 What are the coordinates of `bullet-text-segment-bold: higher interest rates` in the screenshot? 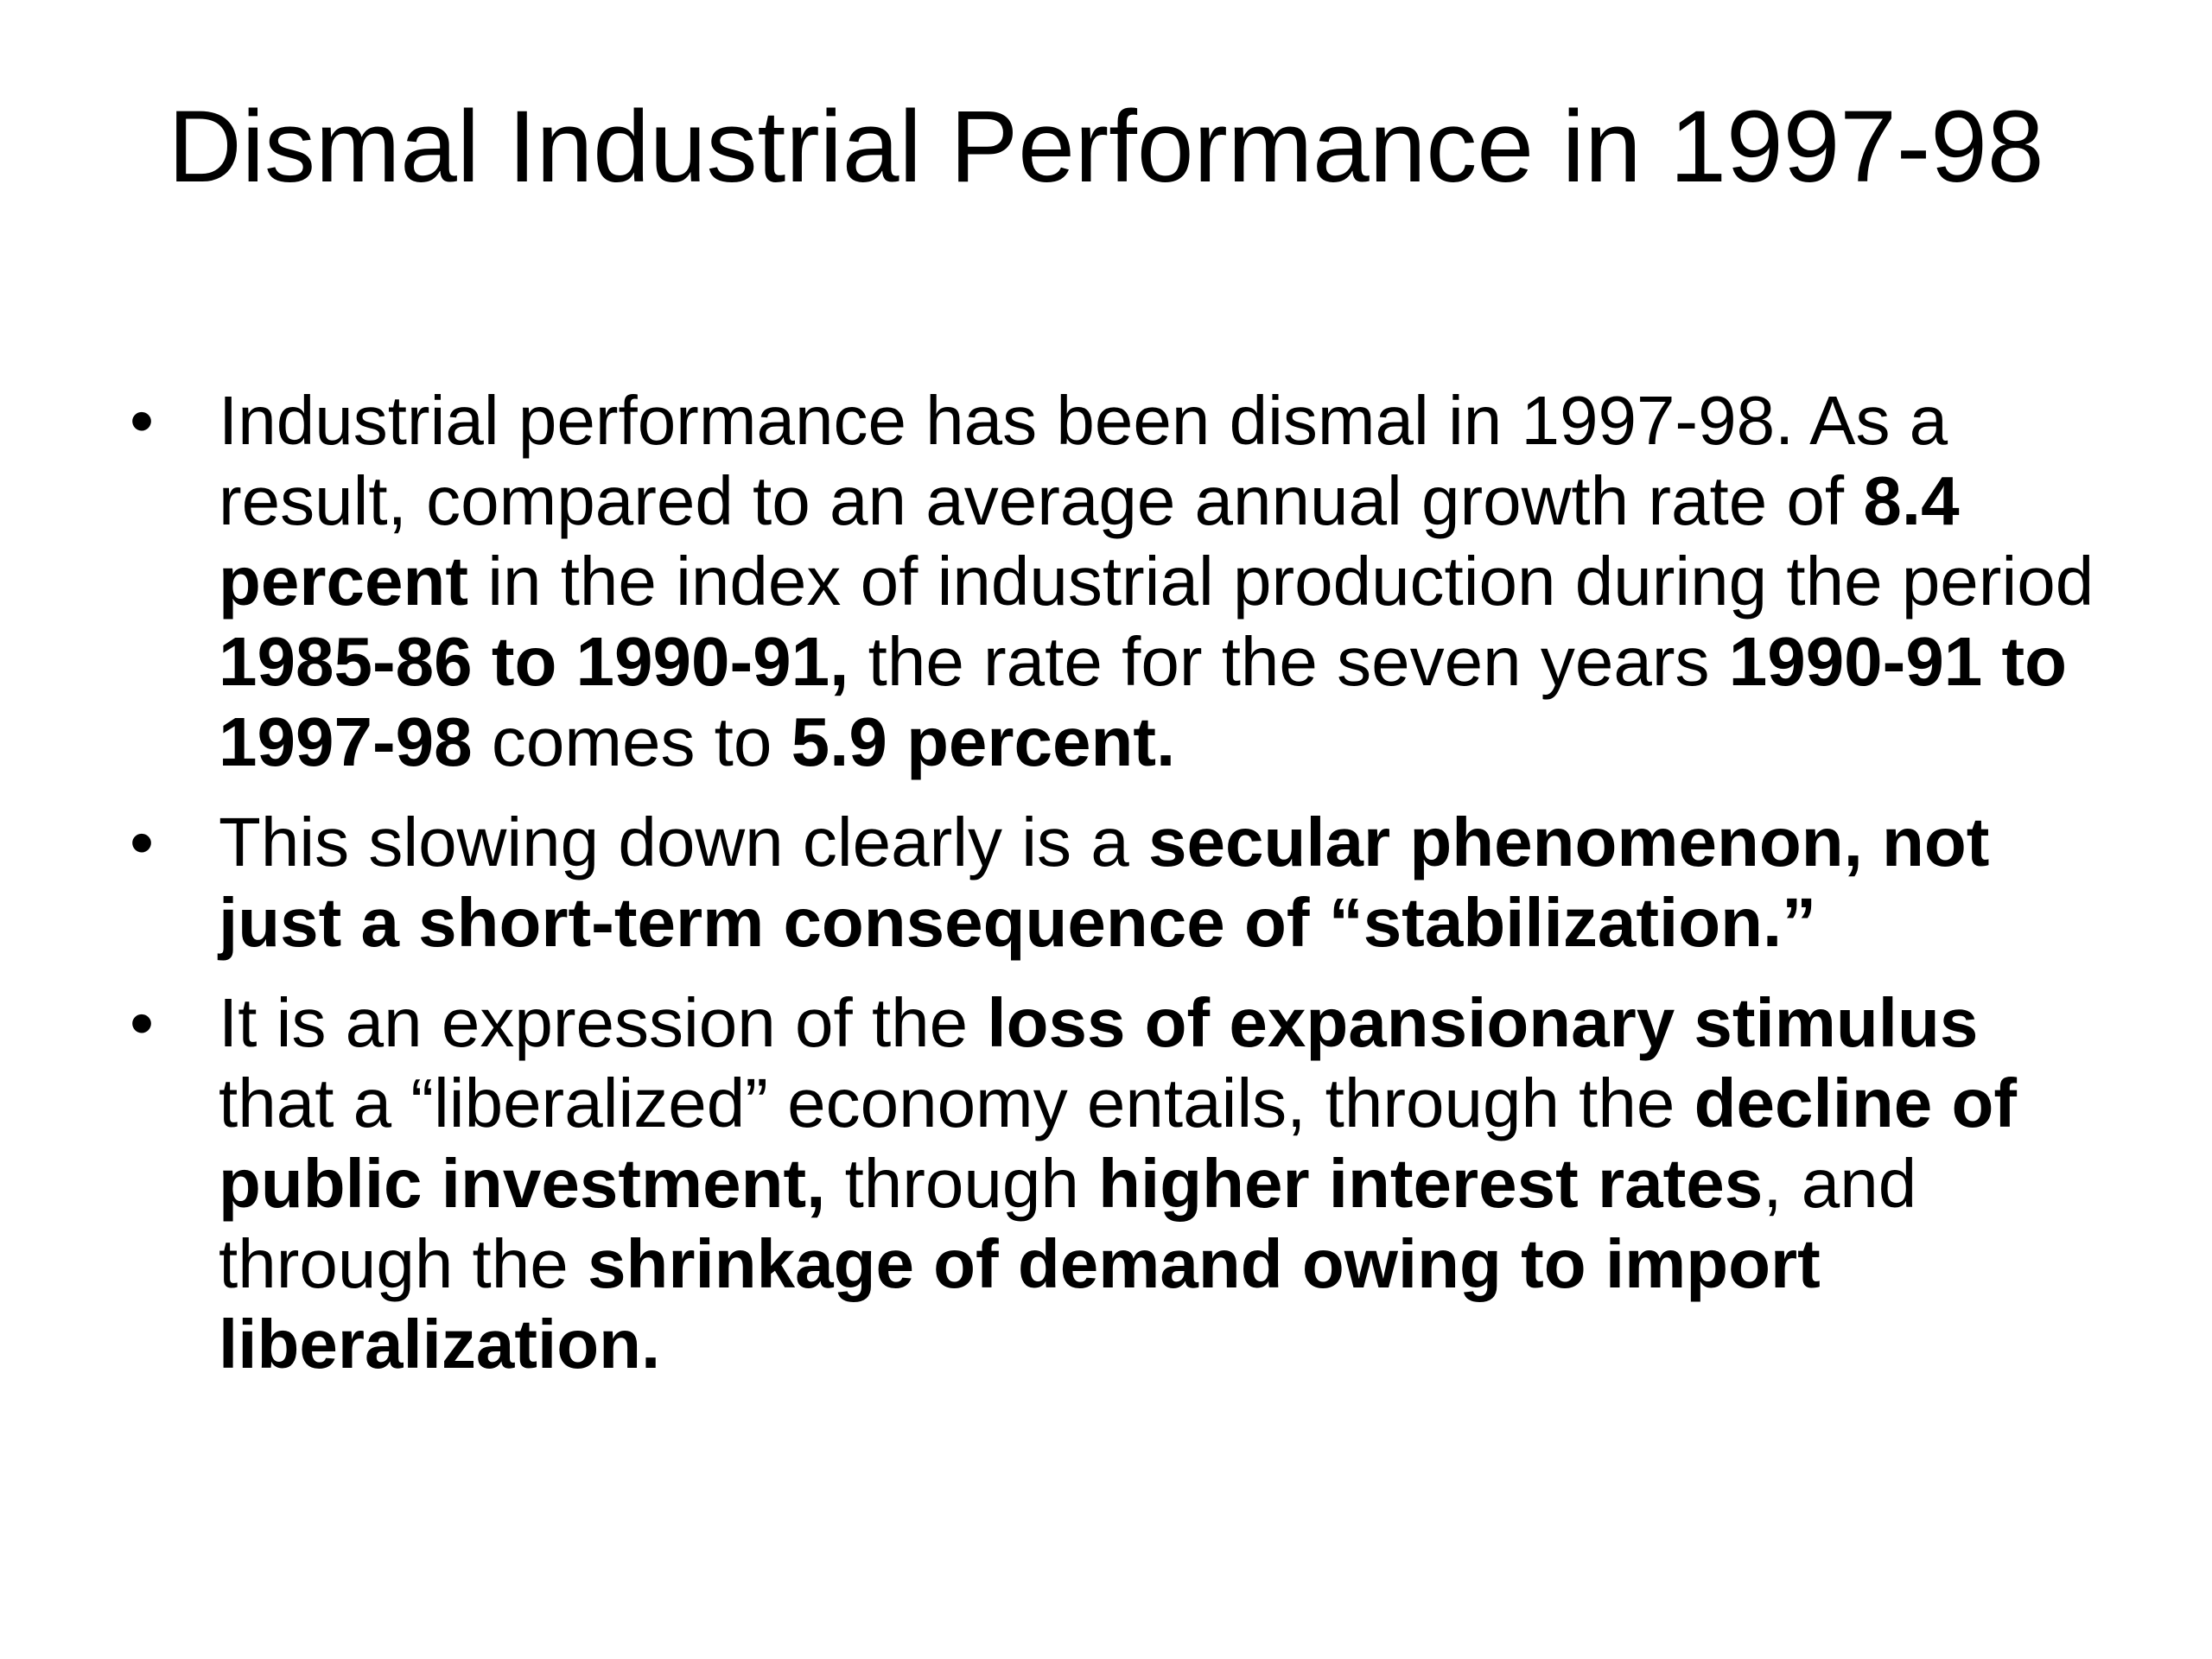 It's located at (1431, 1183).